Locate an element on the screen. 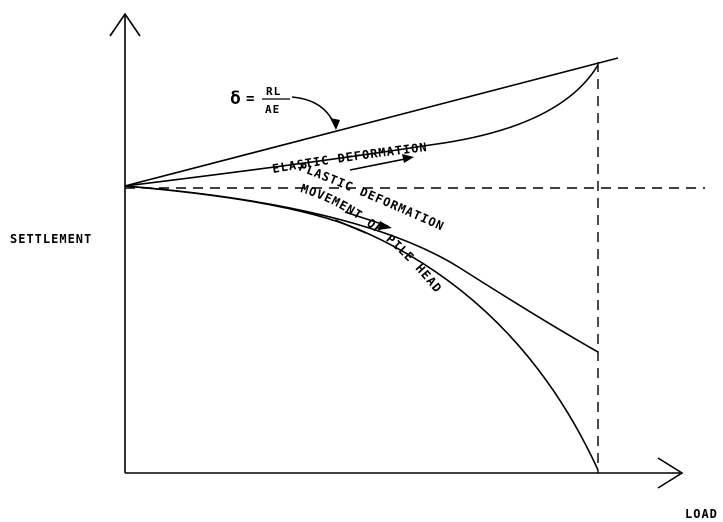 This screenshot has height=522, width=723. formula-leader is located at coordinates (313, 111).